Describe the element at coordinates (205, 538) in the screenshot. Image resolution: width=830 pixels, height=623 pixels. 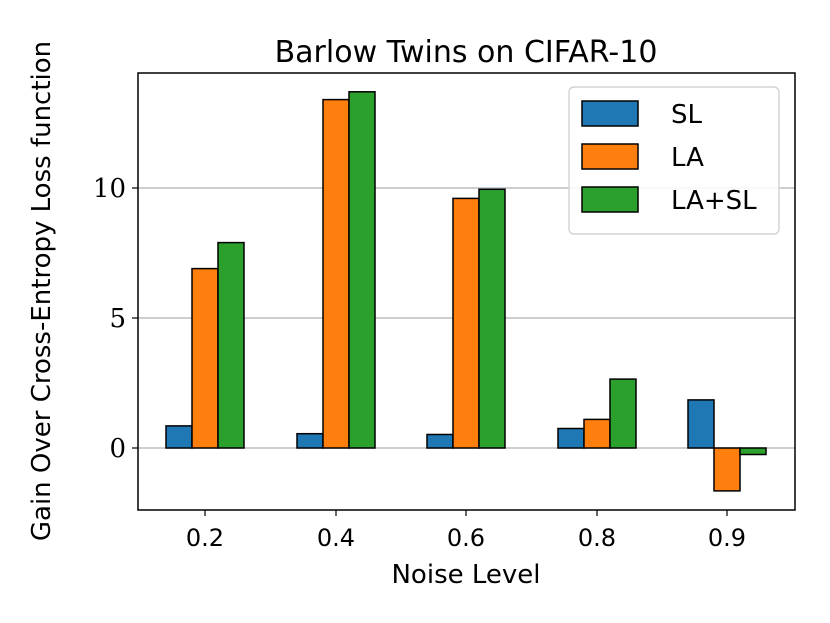
I see `x-tick-label: 0.2` at that location.